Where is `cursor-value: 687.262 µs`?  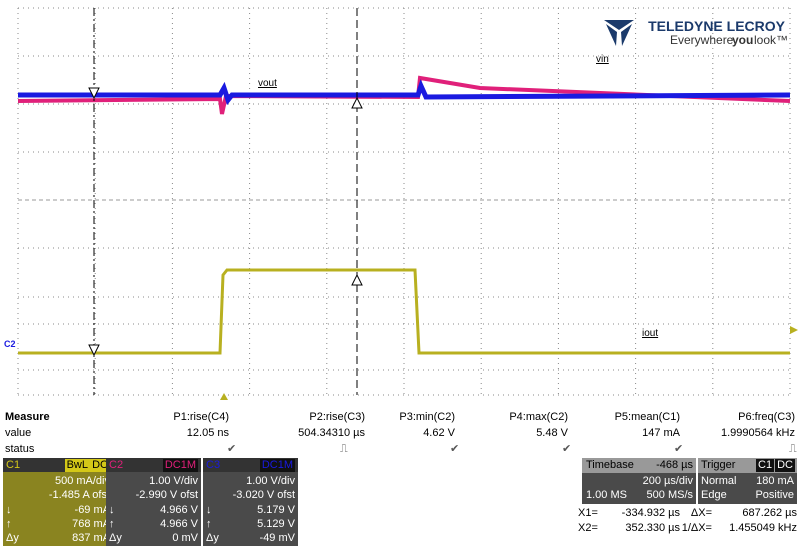
cursor-value: 687.262 µs is located at coordinates (769, 513).